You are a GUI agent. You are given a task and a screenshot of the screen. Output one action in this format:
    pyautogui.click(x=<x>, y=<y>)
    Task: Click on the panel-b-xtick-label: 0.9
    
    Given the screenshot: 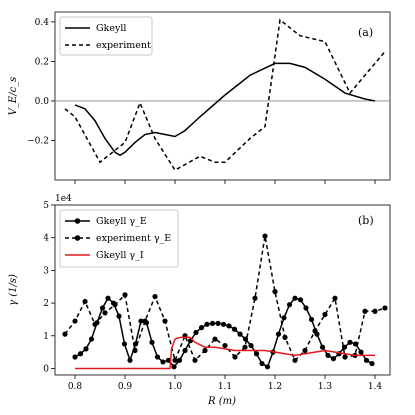 What is the action you would take?
    pyautogui.click(x=125, y=387)
    